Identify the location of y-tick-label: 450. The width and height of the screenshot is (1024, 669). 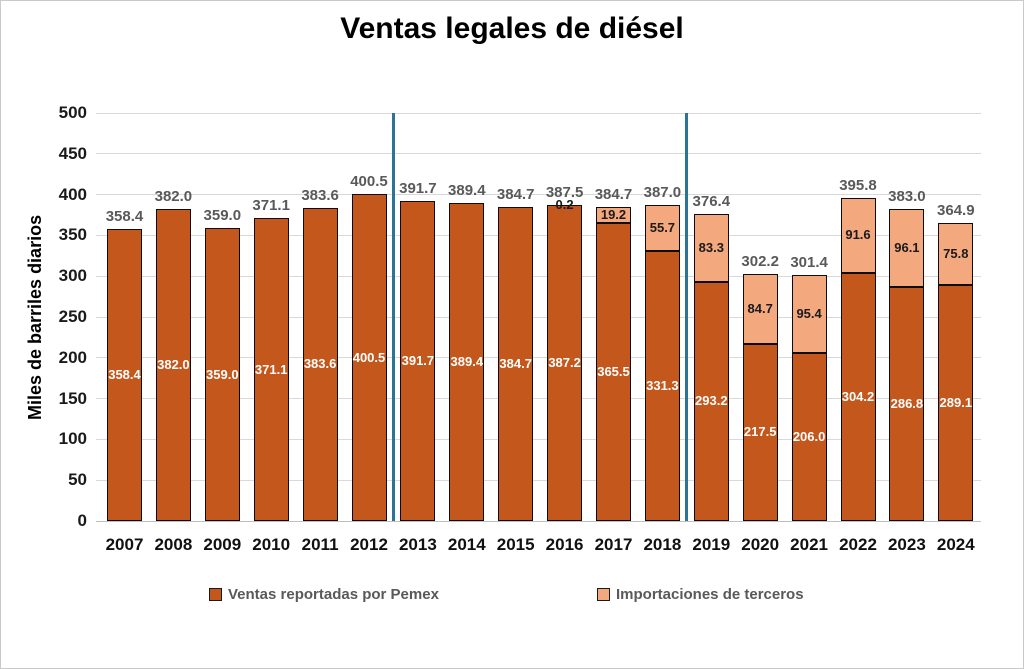
(72, 153).